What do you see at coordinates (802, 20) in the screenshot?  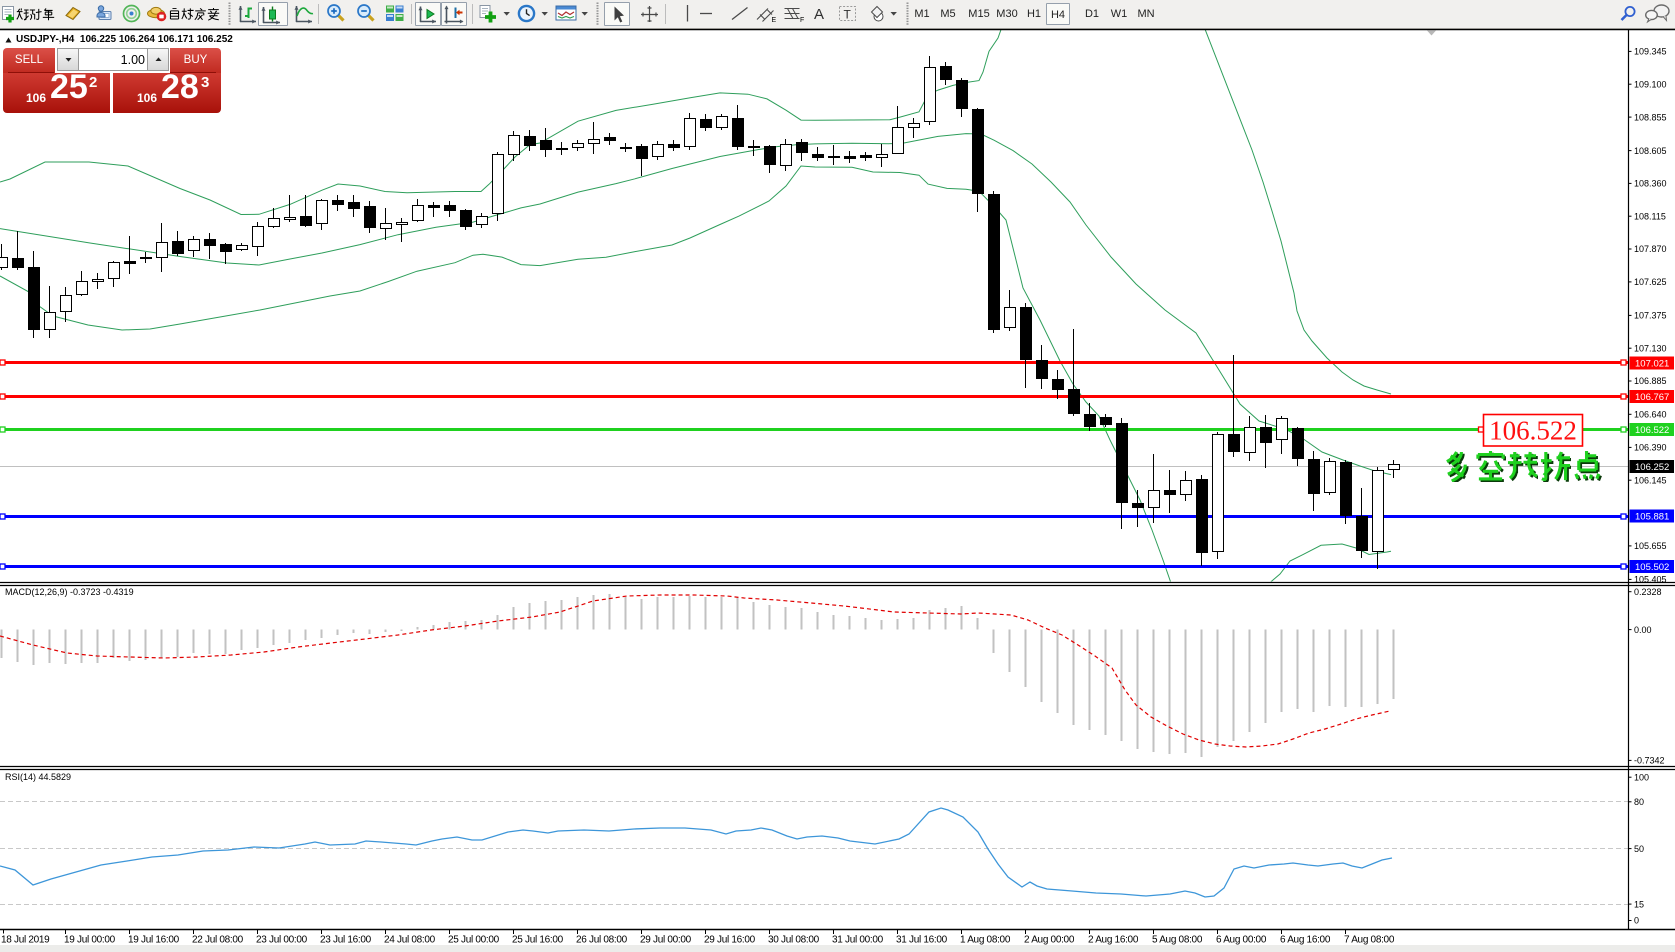 I see `svg-text: F` at bounding box center [802, 20].